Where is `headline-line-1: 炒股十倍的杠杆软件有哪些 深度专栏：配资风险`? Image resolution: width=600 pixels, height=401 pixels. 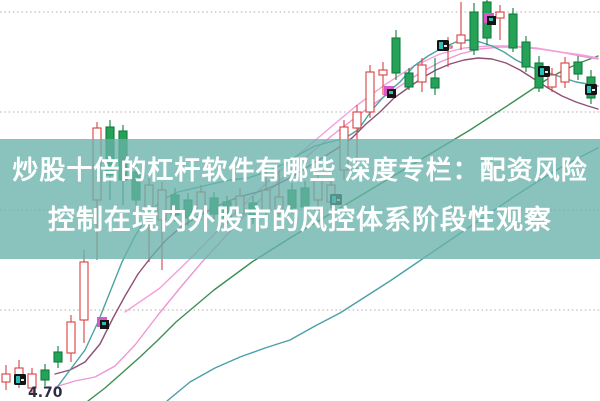 headline-line-1: 炒股十倍的杠杆软件有哪些 深度专栏：配资风险 is located at coordinates (299, 170).